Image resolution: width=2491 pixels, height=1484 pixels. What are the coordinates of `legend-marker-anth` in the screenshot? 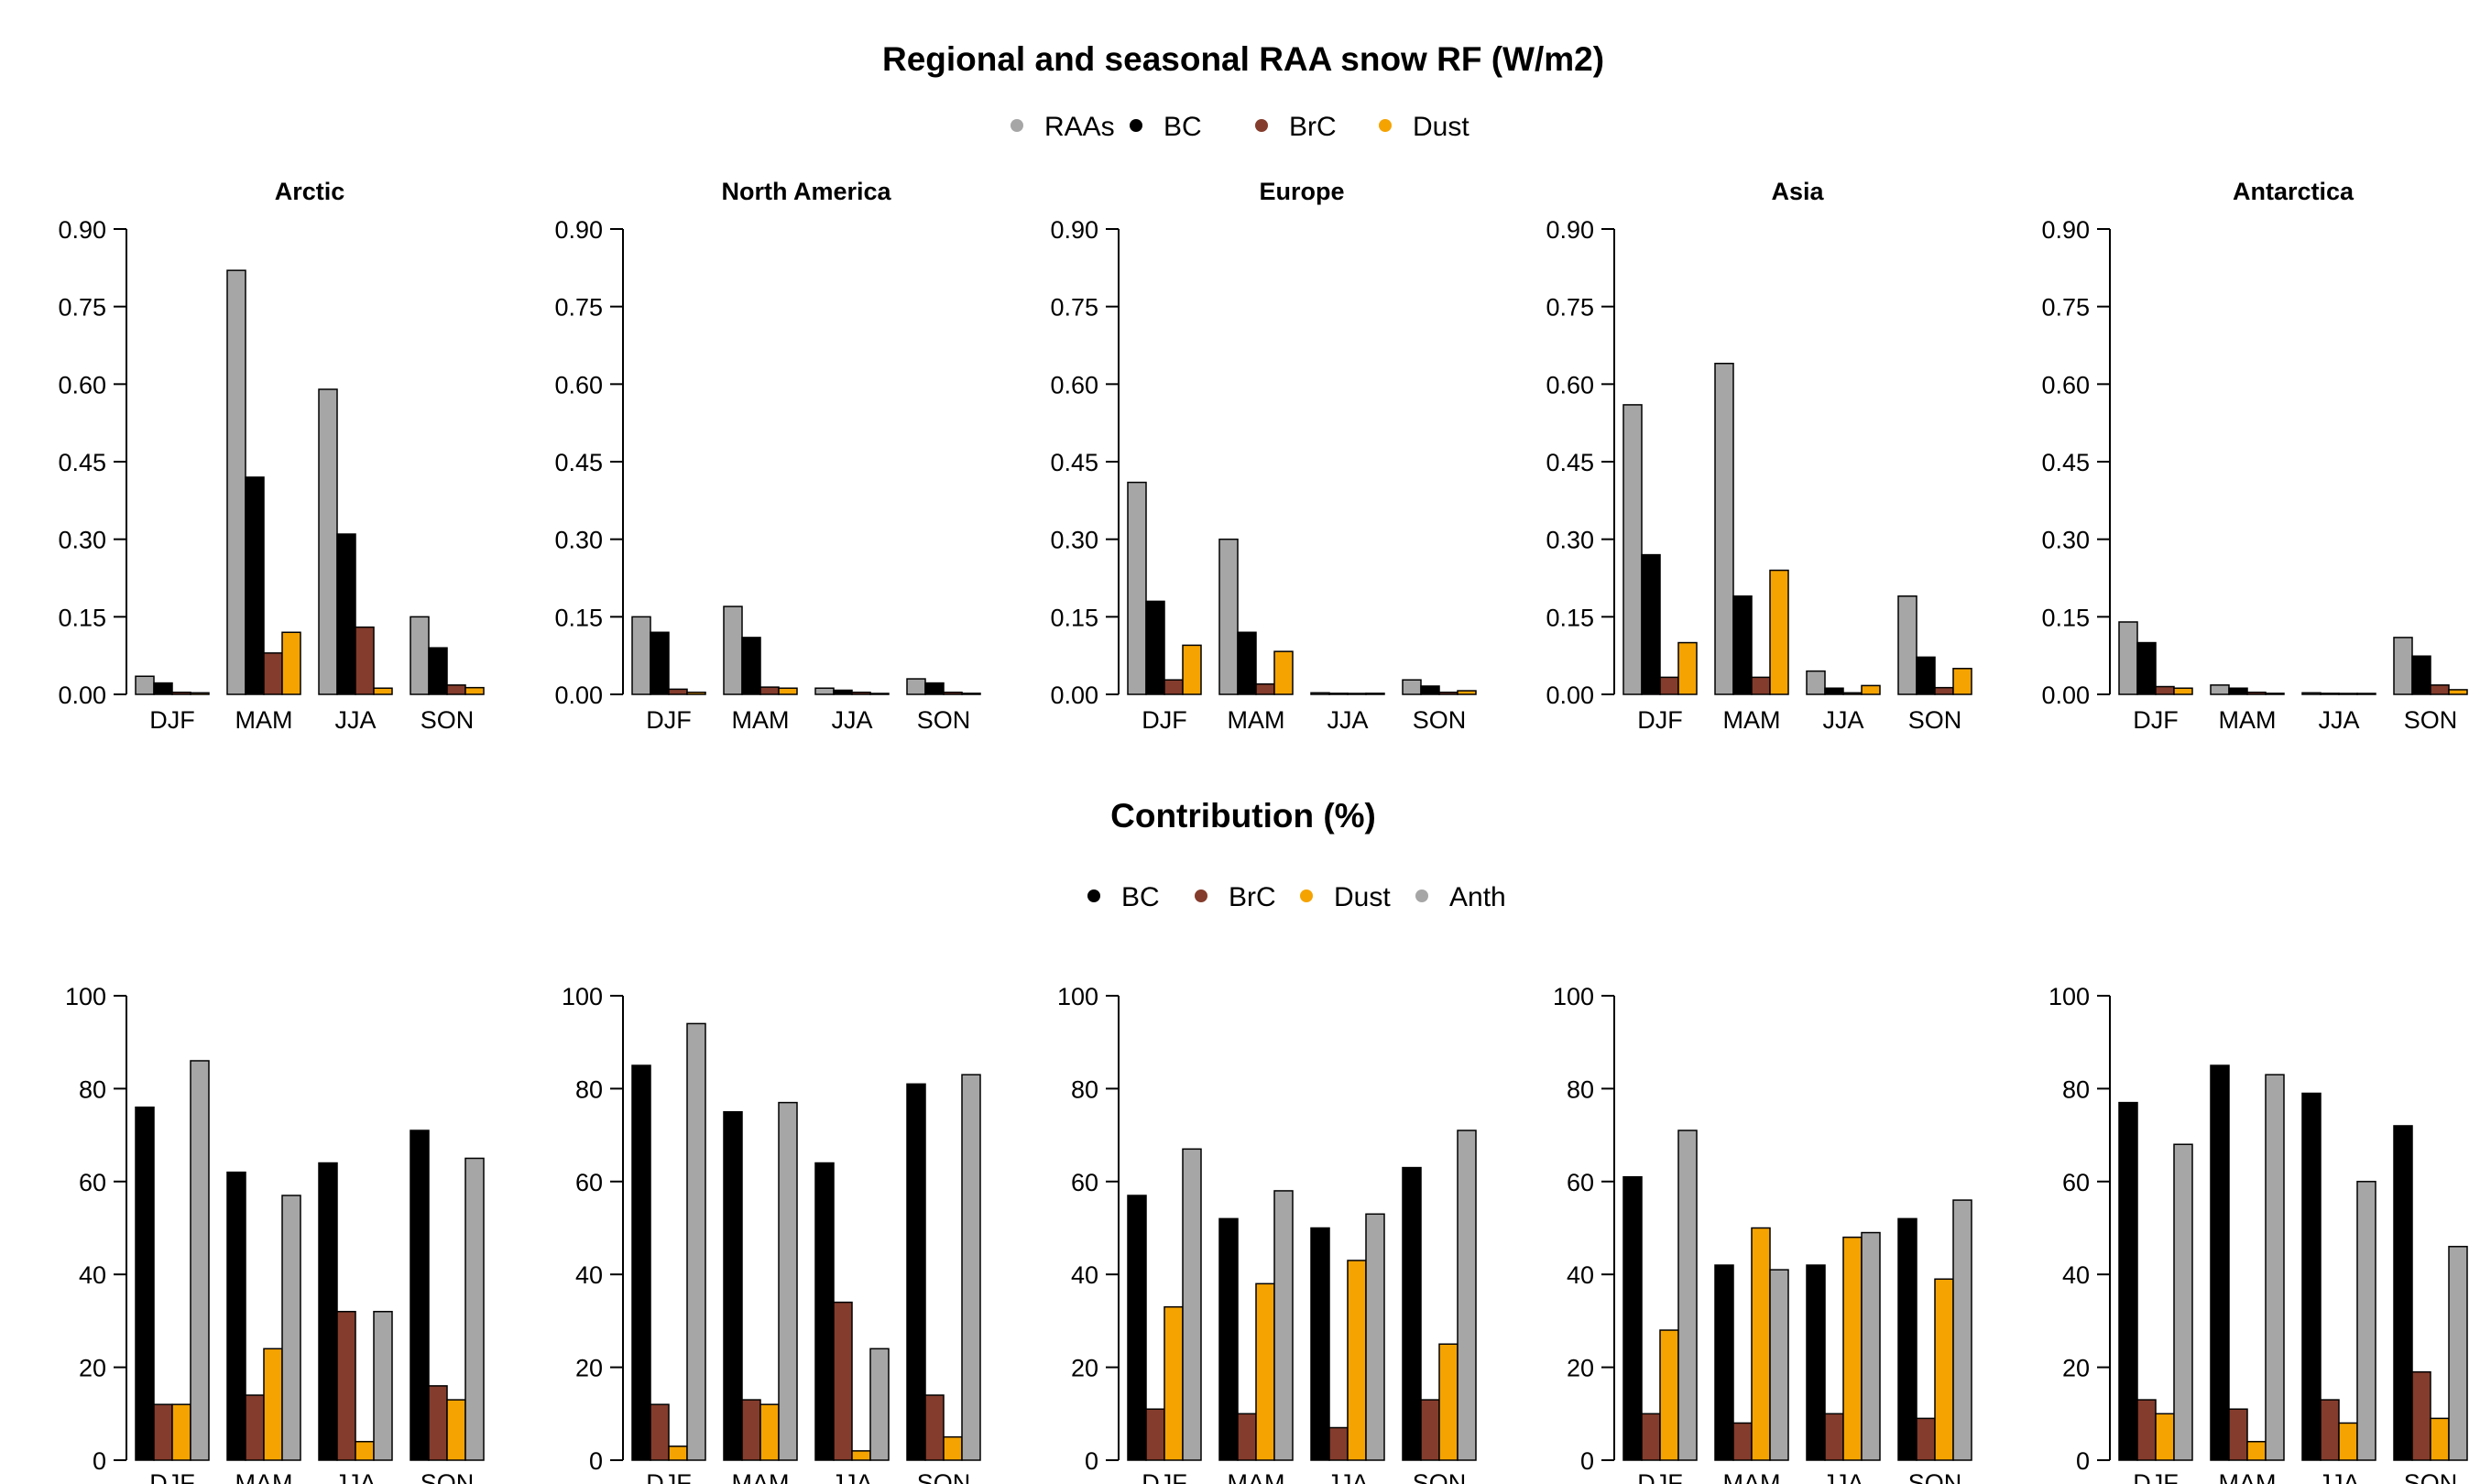 It's located at (1421, 896).